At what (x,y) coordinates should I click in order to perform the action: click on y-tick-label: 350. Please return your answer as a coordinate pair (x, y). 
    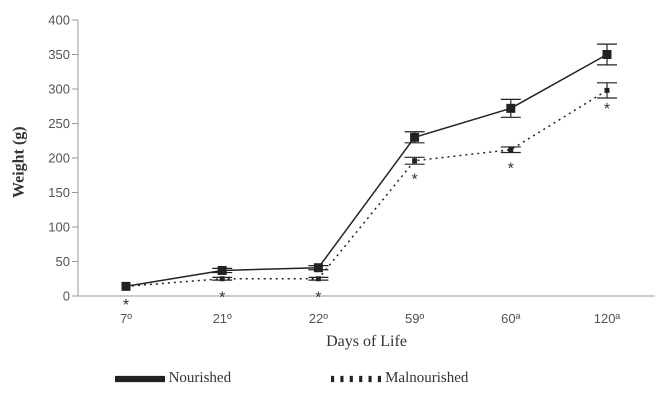
    Looking at the image, I should click on (59, 54).